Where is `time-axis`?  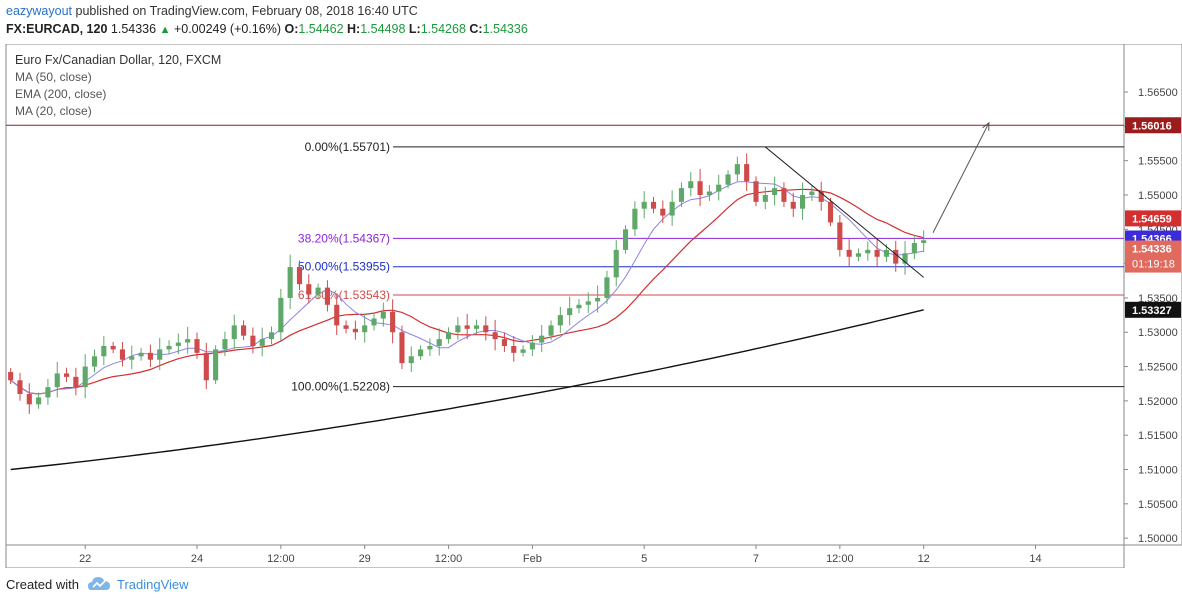
time-axis is located at coordinates (565, 556).